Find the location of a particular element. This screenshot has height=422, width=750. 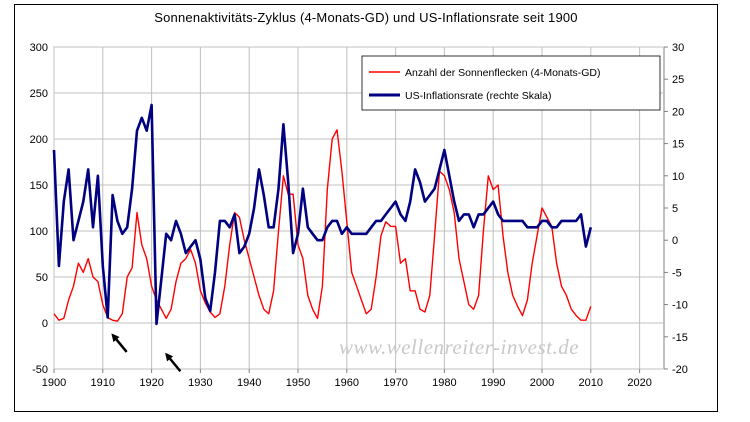

x-tick-label: 1990 is located at coordinates (493, 383).